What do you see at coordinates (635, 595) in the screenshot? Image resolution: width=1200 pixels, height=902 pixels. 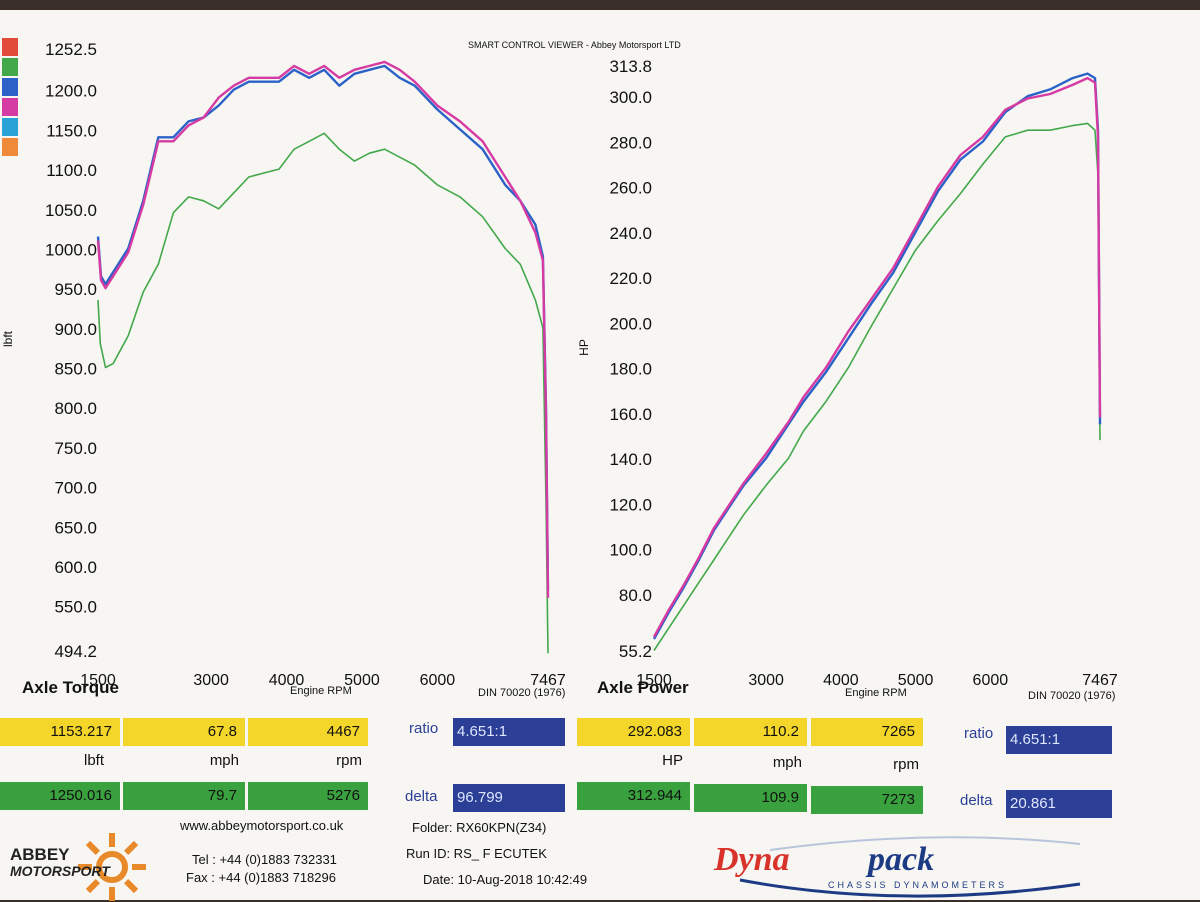 I see `y-tick-label: 80.0` at bounding box center [635, 595].